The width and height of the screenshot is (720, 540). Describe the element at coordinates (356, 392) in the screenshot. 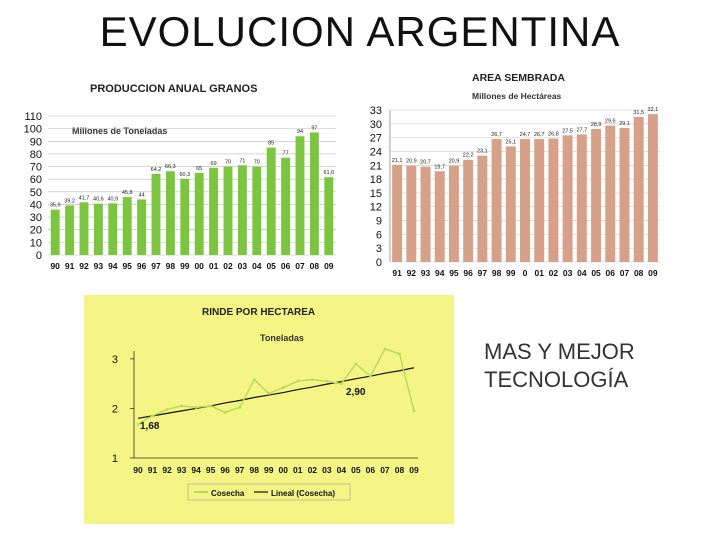

I see `annotation-label: 2,90` at that location.